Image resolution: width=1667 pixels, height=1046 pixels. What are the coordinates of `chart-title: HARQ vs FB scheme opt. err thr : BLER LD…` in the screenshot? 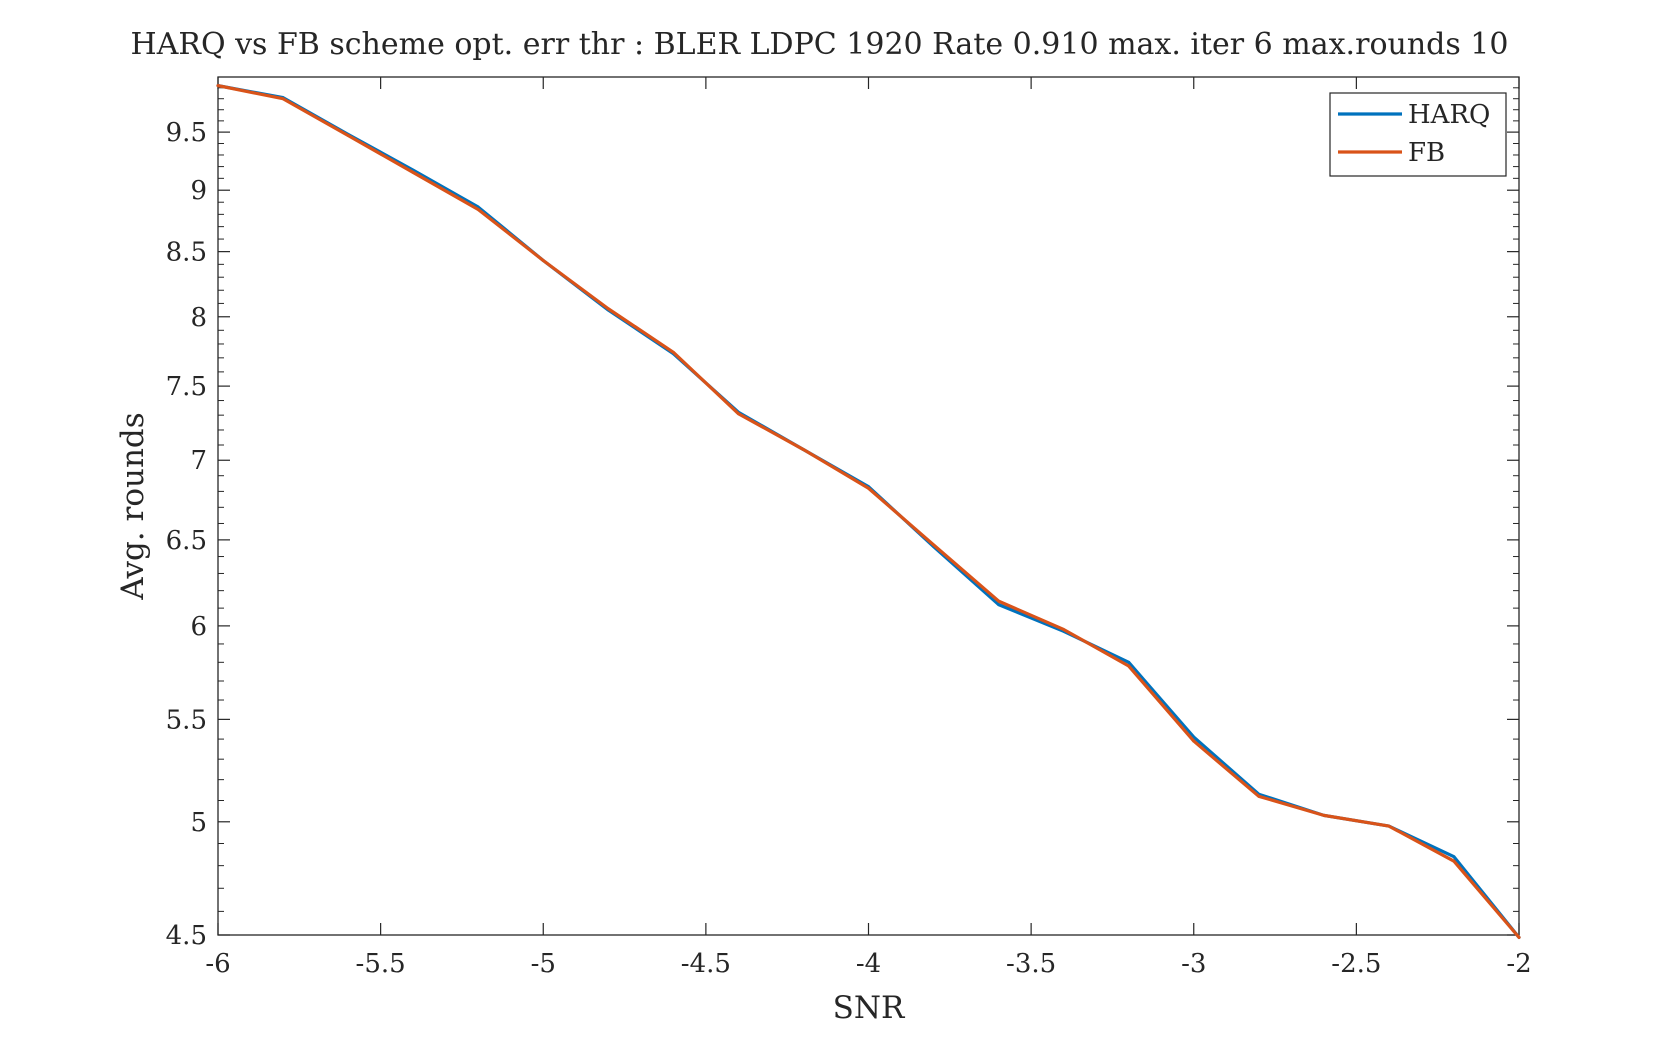 It's located at (820, 44).